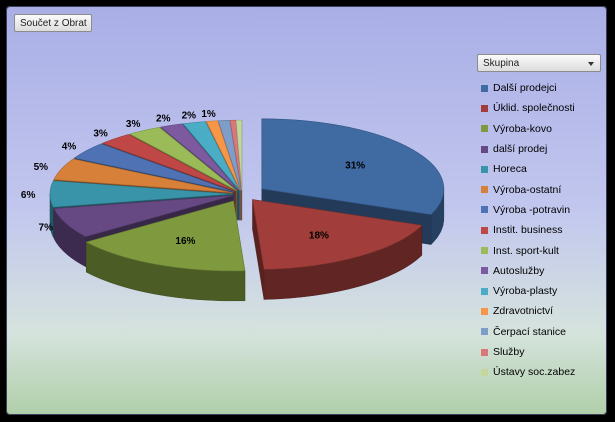 The height and width of the screenshot is (422, 615). I want to click on legend-item: Služby, so click(539, 352).